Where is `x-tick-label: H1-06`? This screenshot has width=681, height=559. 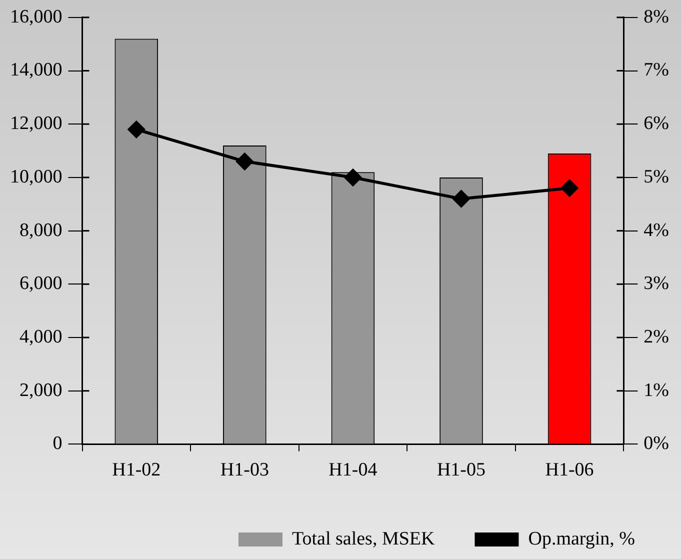
x-tick-label: H1-06 is located at coordinates (569, 470).